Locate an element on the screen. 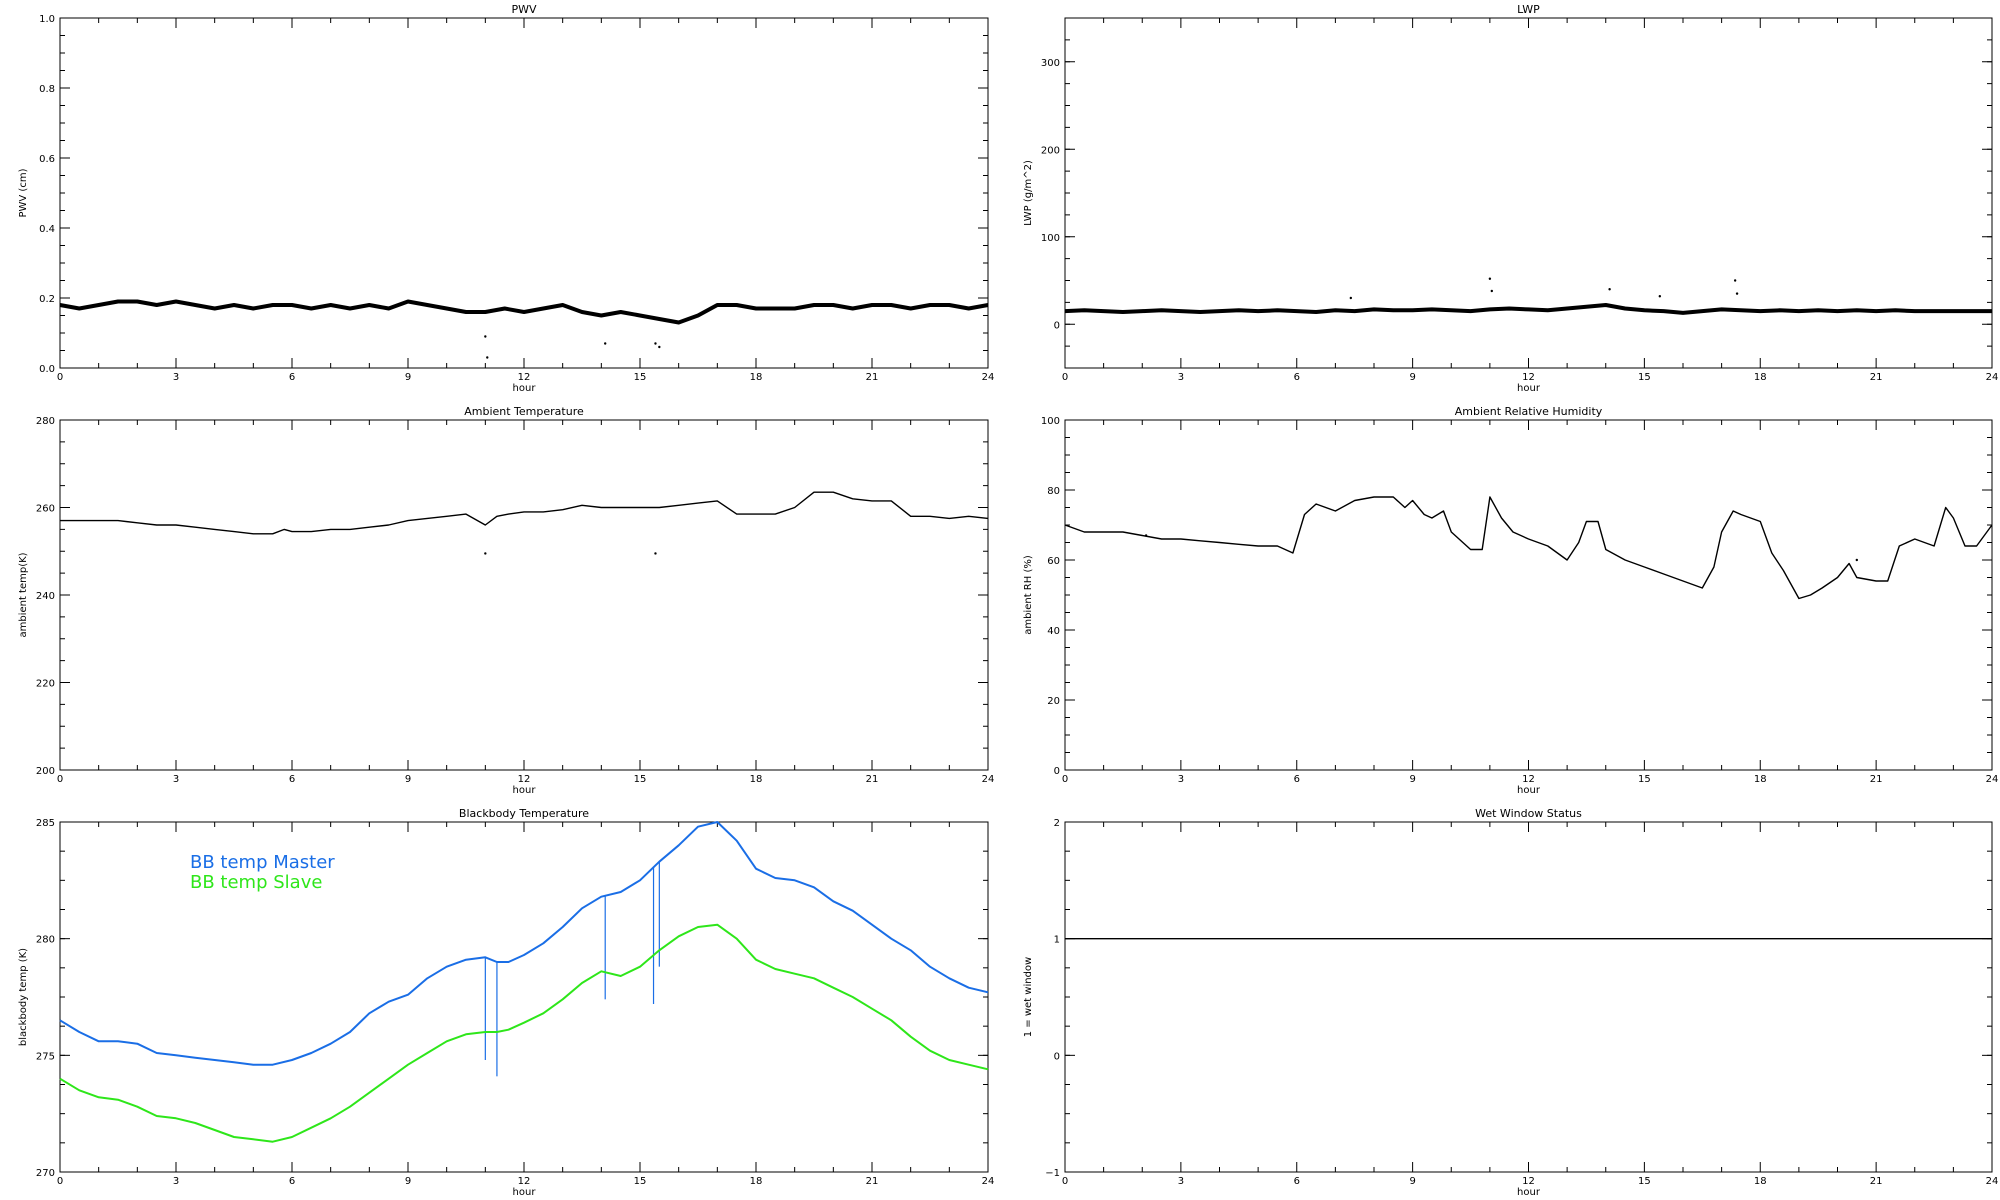 The image size is (2000, 1200). chart-title: Blackbody Temperature is located at coordinates (524, 813).